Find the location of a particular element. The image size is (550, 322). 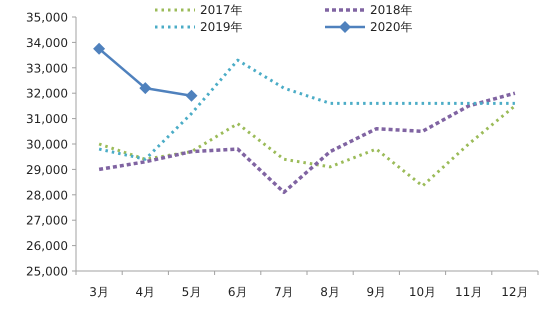

x-tick-label: 7月 is located at coordinates (284, 292).